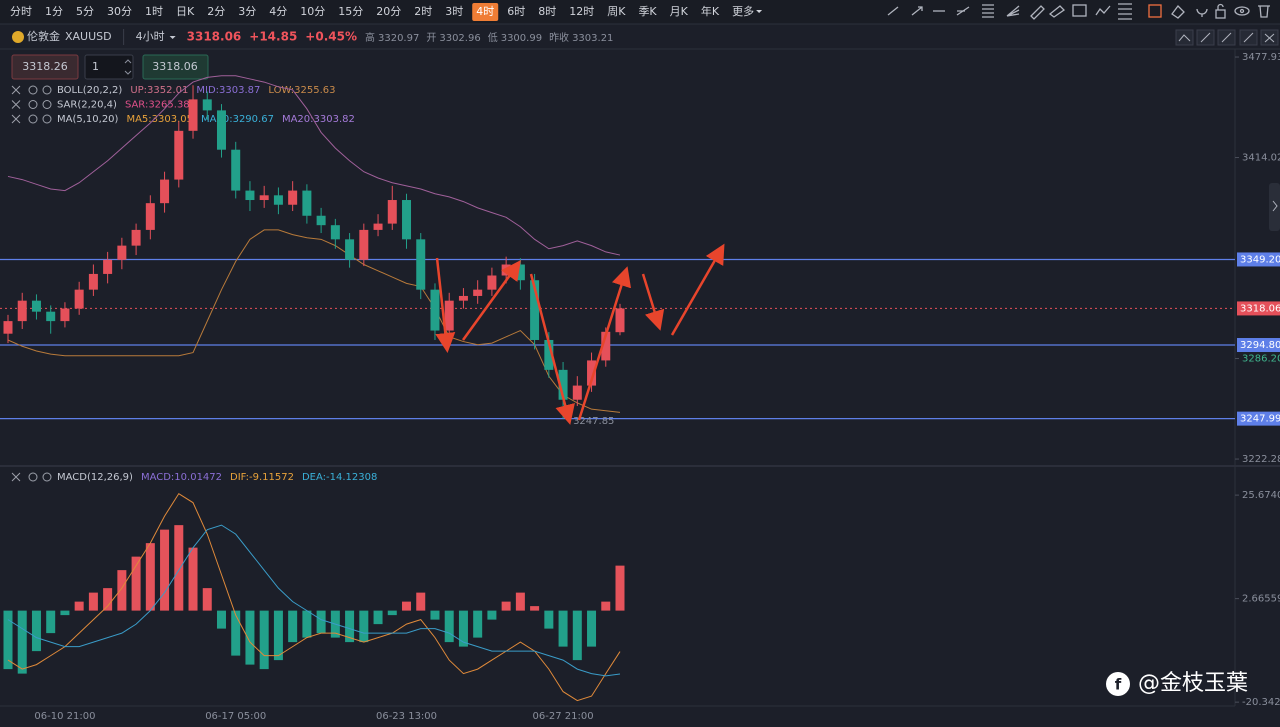  Describe the element at coordinates (679, 11) in the screenshot. I see `interval-button: 月K` at that location.